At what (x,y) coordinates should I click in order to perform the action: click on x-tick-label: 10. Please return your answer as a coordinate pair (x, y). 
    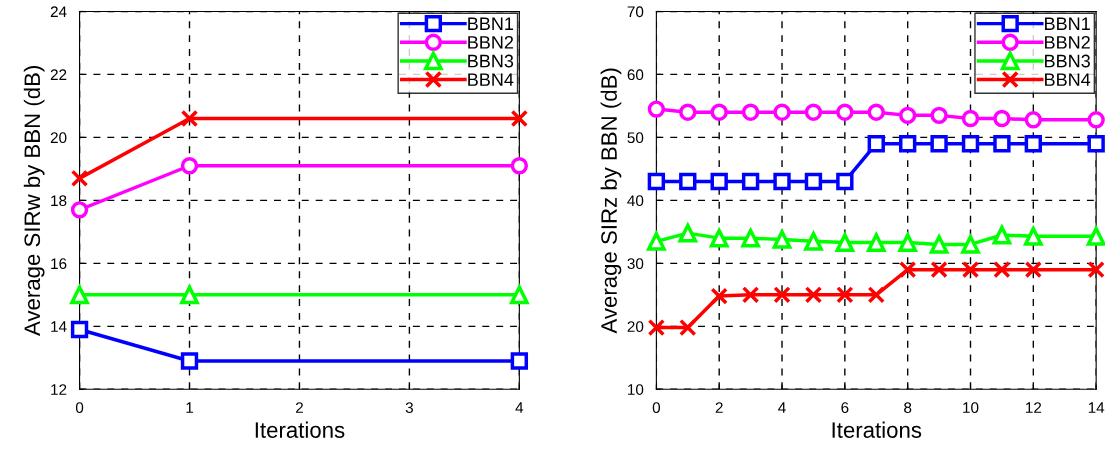
    Looking at the image, I should click on (971, 408).